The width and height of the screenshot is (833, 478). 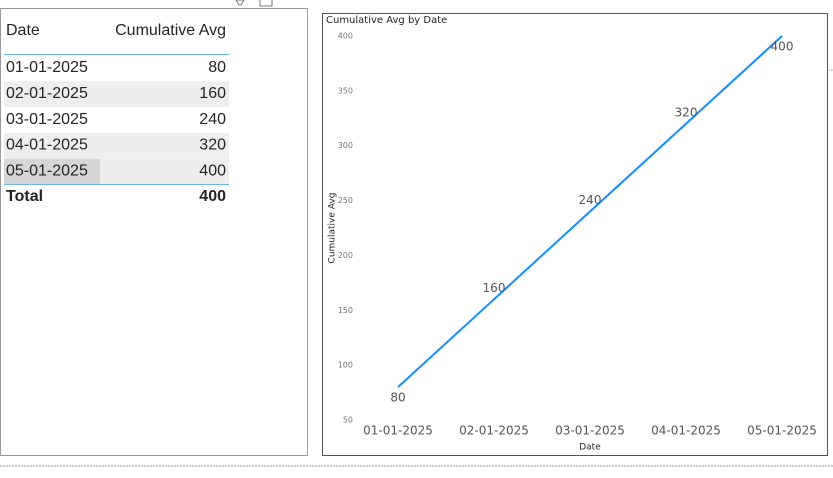 I want to click on column-header: Date, so click(x=23, y=30).